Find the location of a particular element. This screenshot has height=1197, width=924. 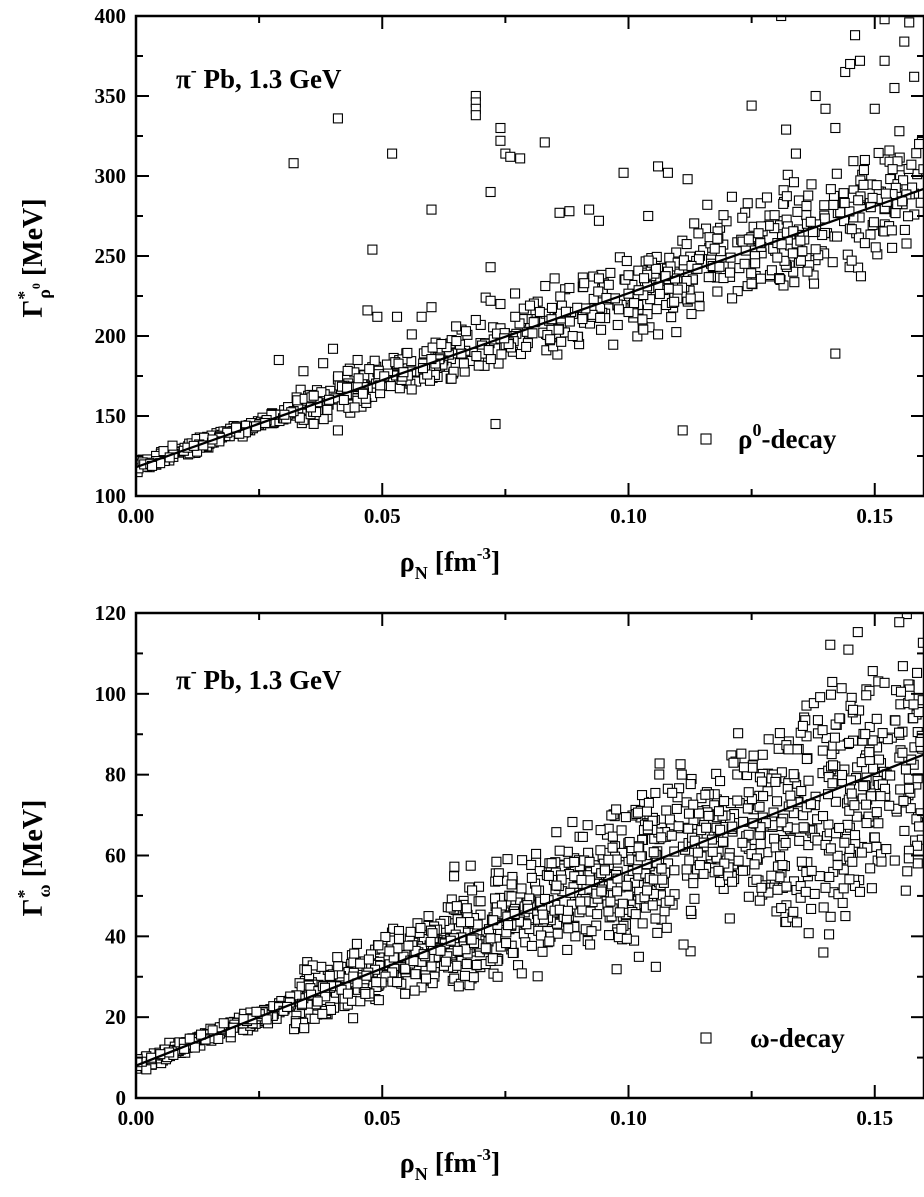

x-tick-label: 0.00 is located at coordinates (136, 1118).